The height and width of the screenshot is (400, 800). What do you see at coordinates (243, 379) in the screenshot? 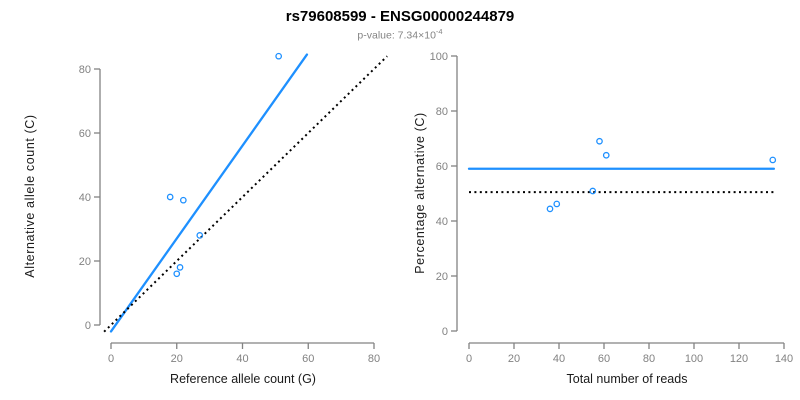
I see `left-x-axis-title: Reference allele count (G)` at bounding box center [243, 379].